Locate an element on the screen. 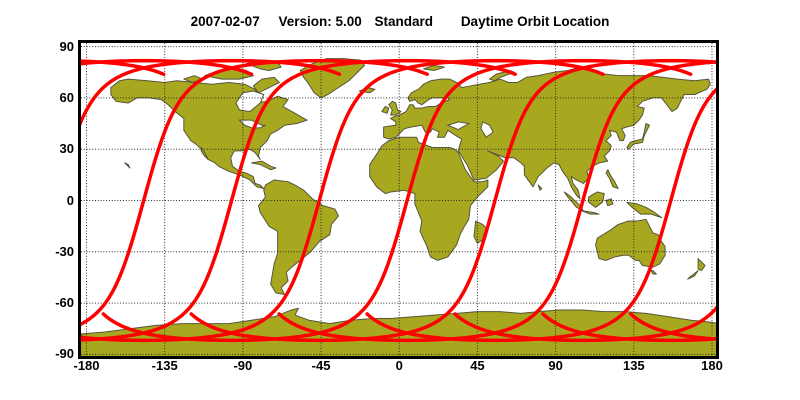 This screenshot has width=800, height=400. y-tick-label: 60 is located at coordinates (66, 97).